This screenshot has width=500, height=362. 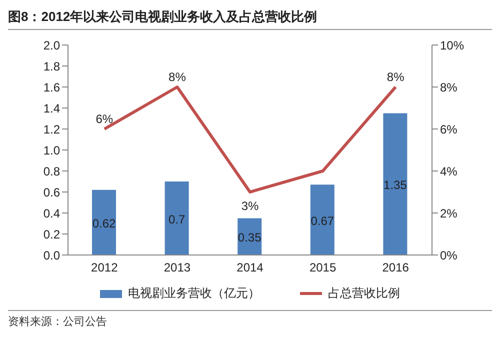 I want to click on data-label: 1.35, so click(x=396, y=185).